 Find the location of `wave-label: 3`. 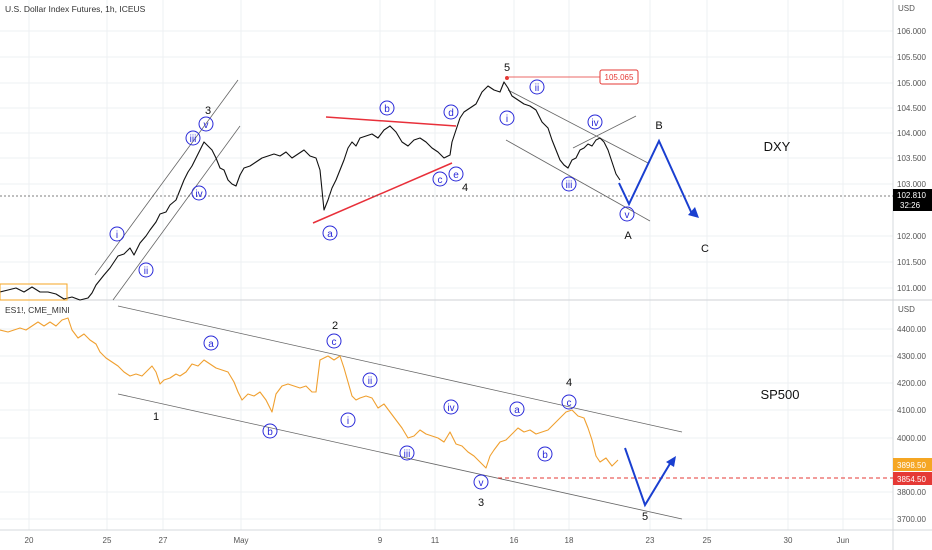

wave-label: 3 is located at coordinates (481, 503).